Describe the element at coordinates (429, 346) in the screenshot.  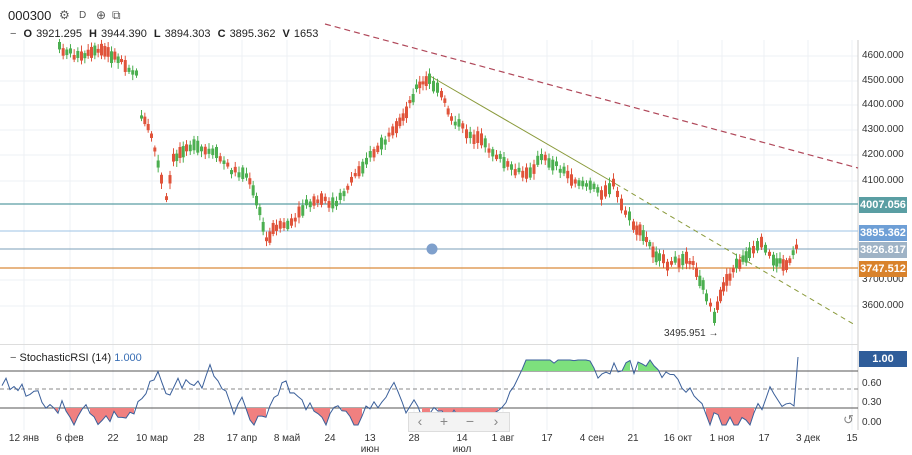
I see `pane-separator` at that location.